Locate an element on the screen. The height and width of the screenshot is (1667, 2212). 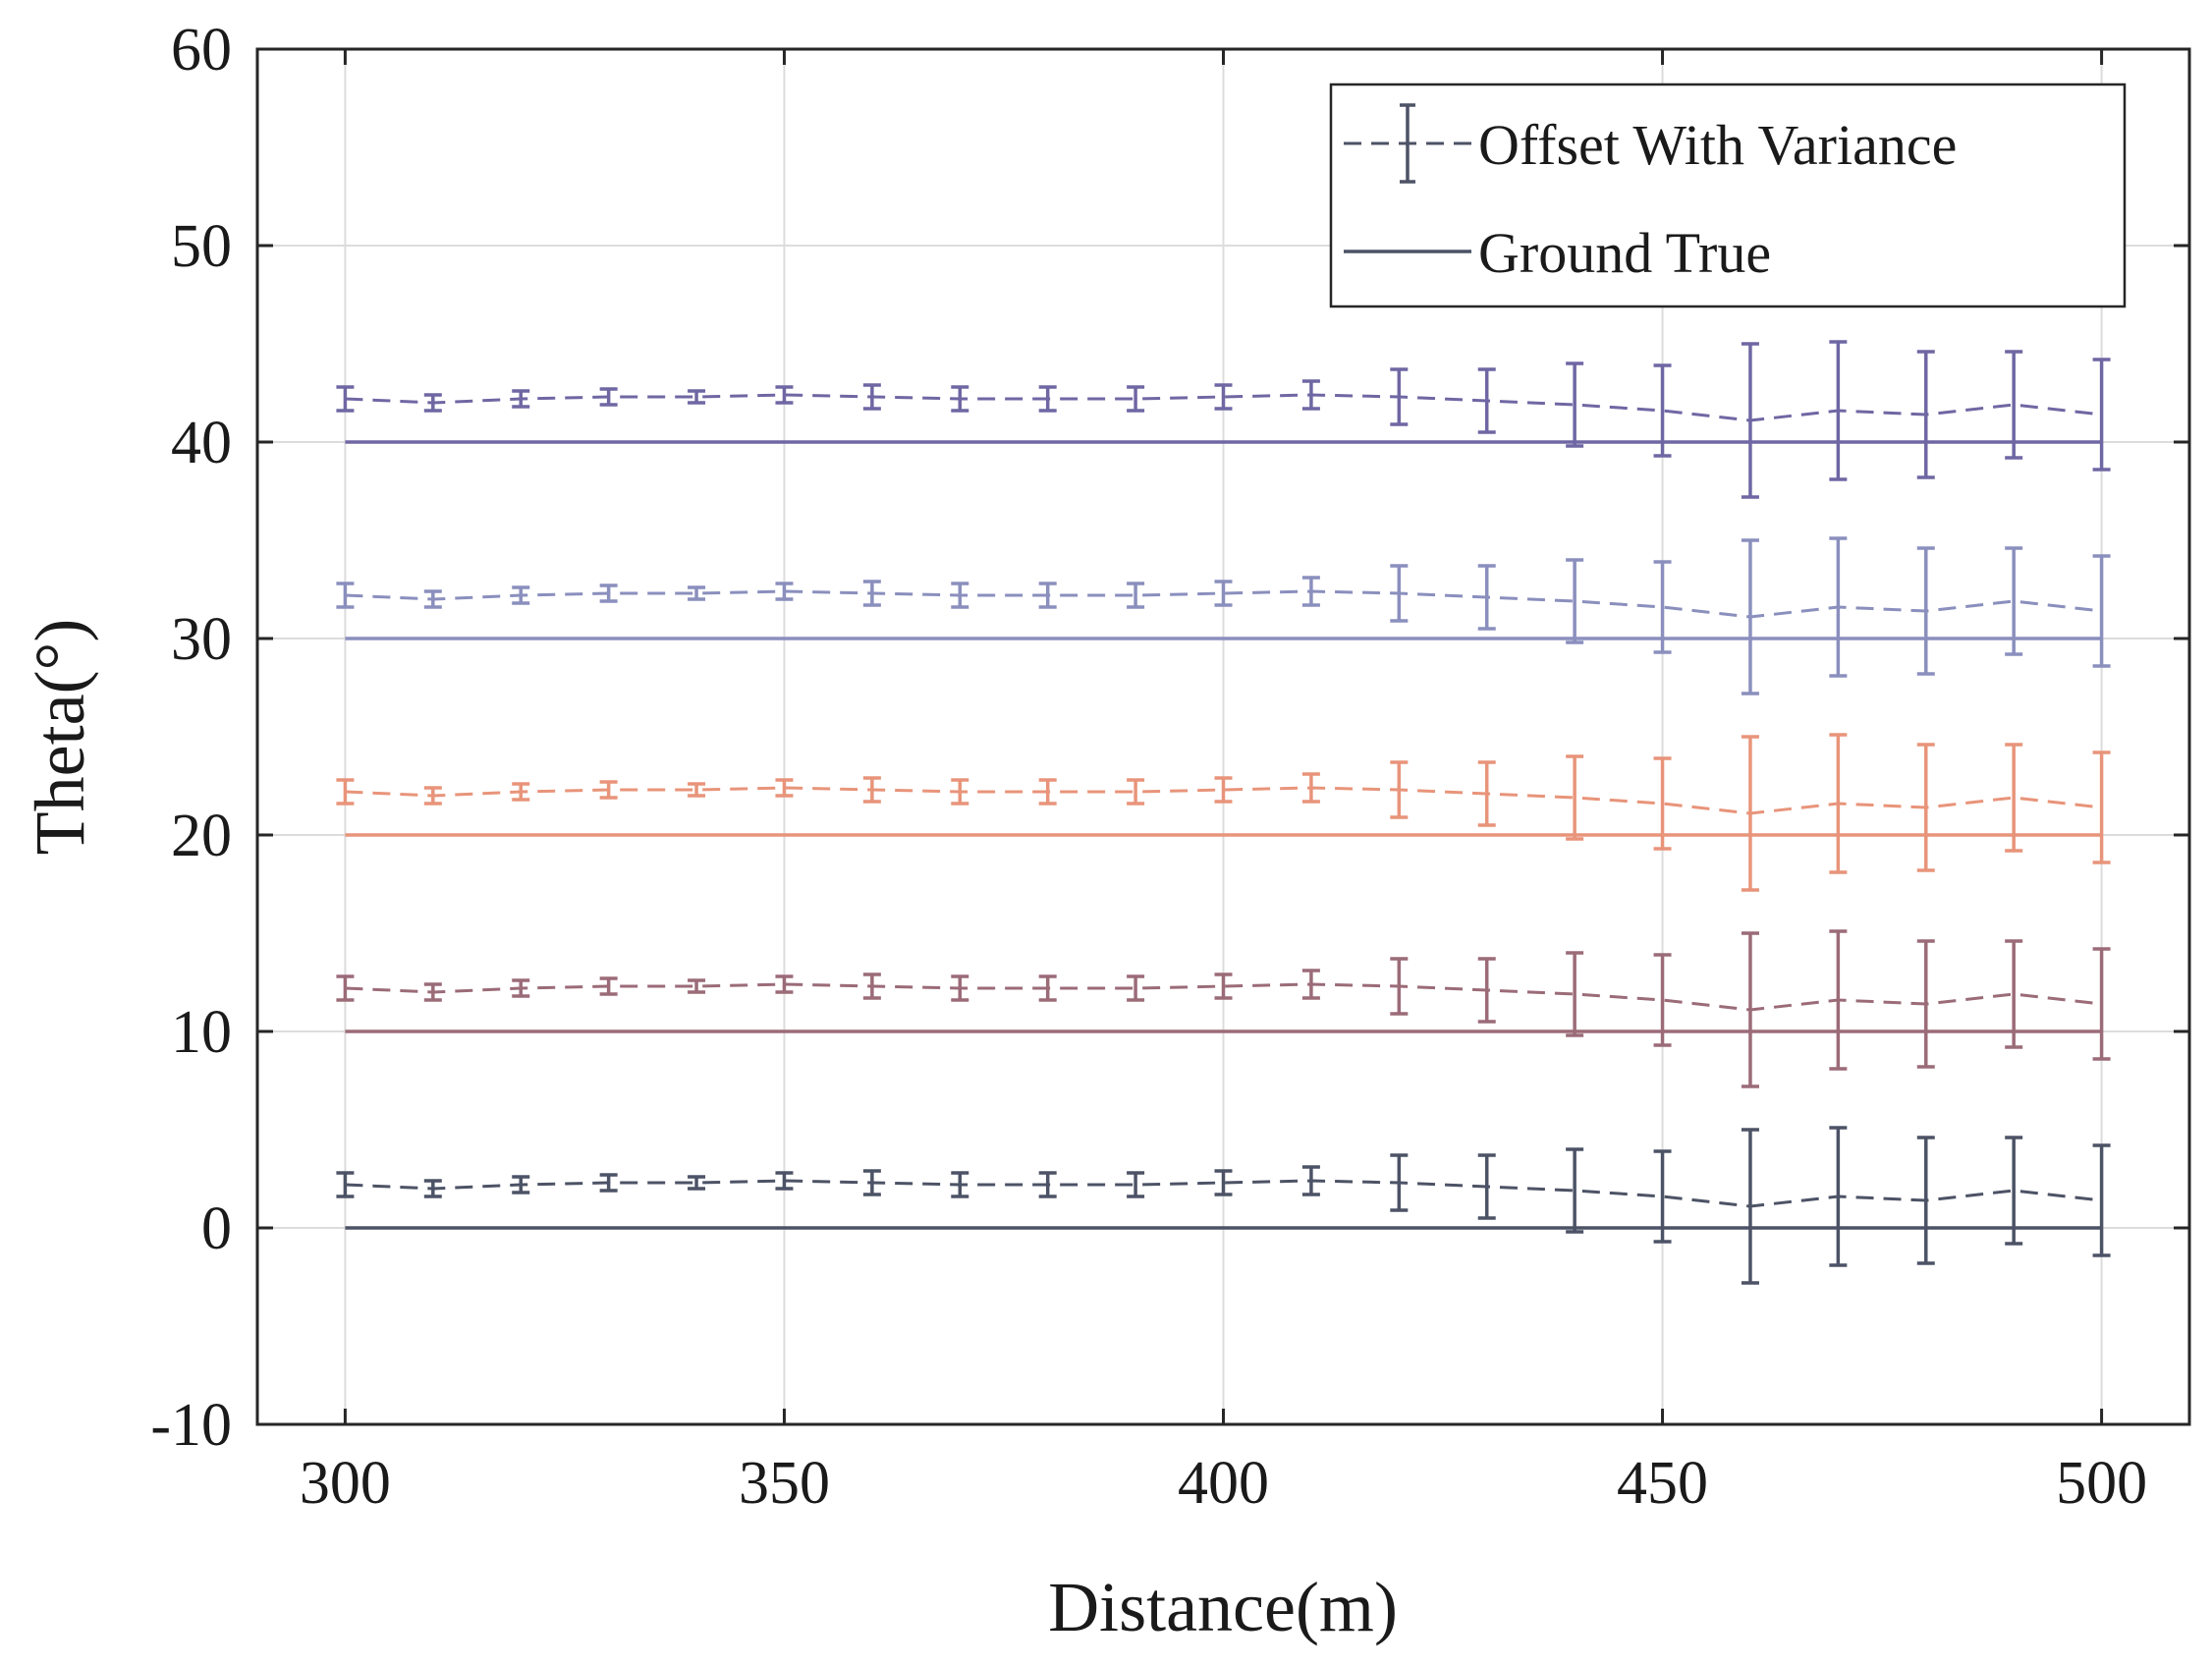
x-axis-title: Distance(m) is located at coordinates (1223, 1607).